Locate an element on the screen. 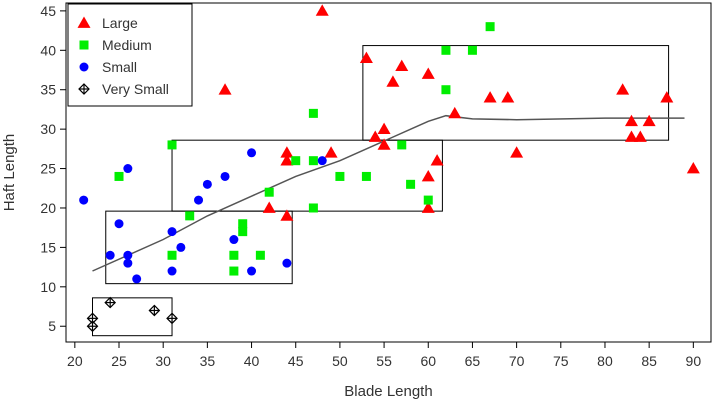 The height and width of the screenshot is (403, 720). y-tick-label: 45 is located at coordinates (48, 11).